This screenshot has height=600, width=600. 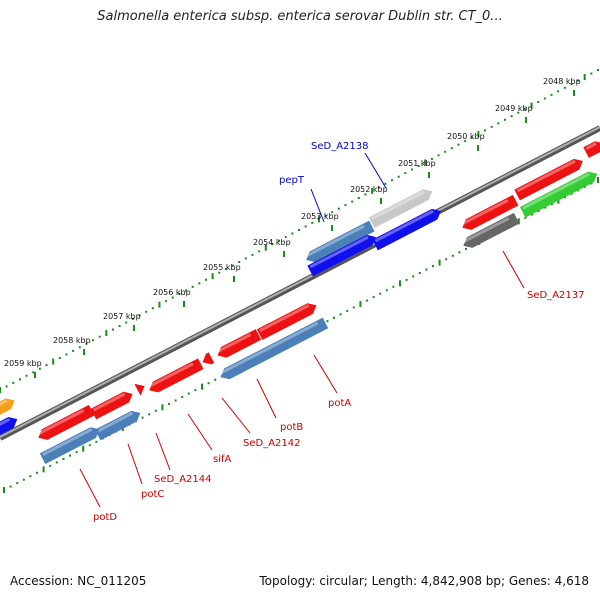 I want to click on gene-lightgray-shine, so click(x=398, y=205).